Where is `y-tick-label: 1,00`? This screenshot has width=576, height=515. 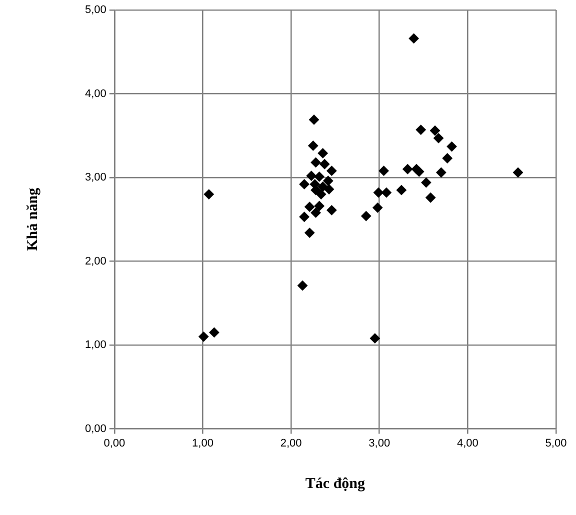
y-tick-label: 1,00 is located at coordinates (95, 345).